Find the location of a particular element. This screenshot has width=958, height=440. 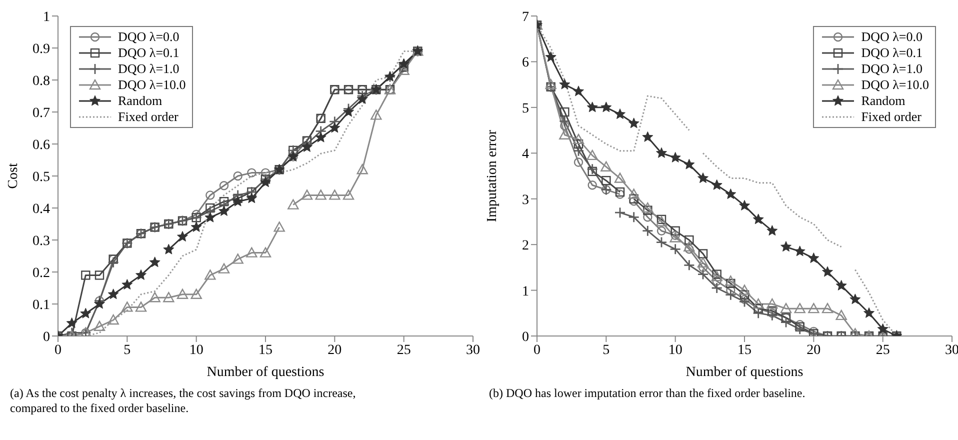

y-tick-label: 0.1 is located at coordinates (41, 305).